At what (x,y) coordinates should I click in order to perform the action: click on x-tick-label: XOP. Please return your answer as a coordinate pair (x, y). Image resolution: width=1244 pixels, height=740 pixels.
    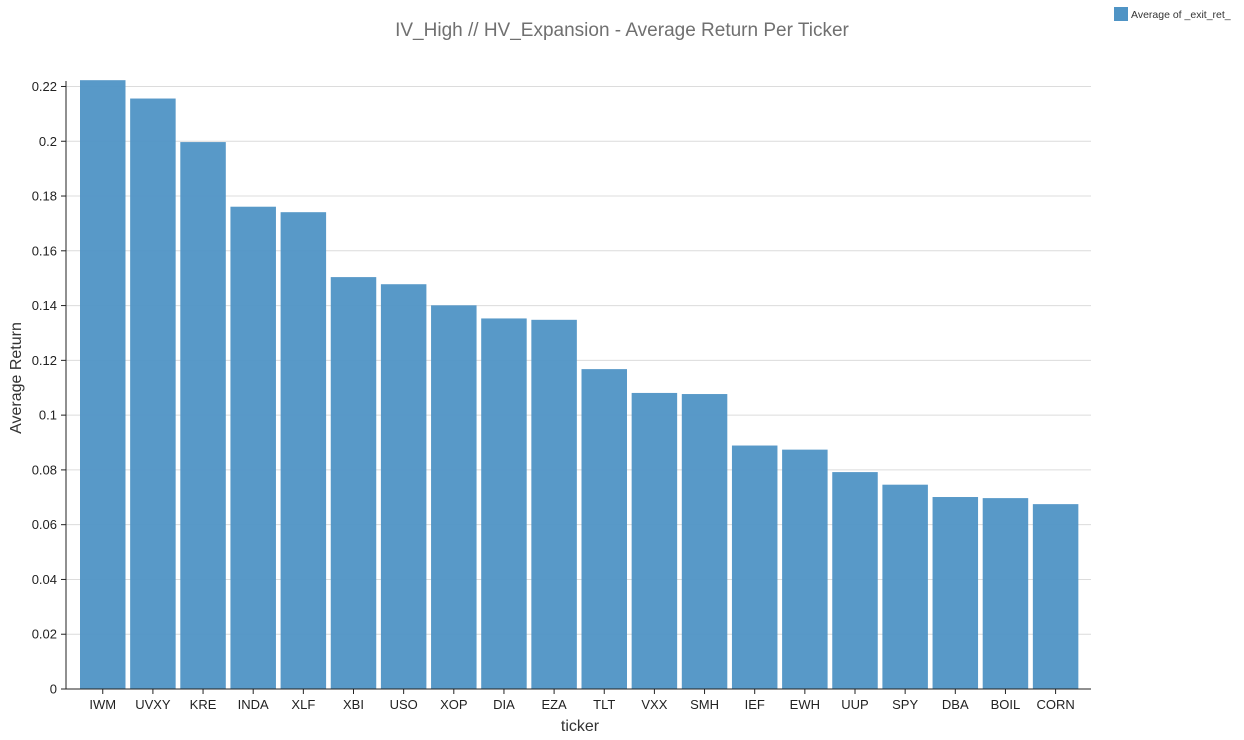
    Looking at the image, I should click on (453, 704).